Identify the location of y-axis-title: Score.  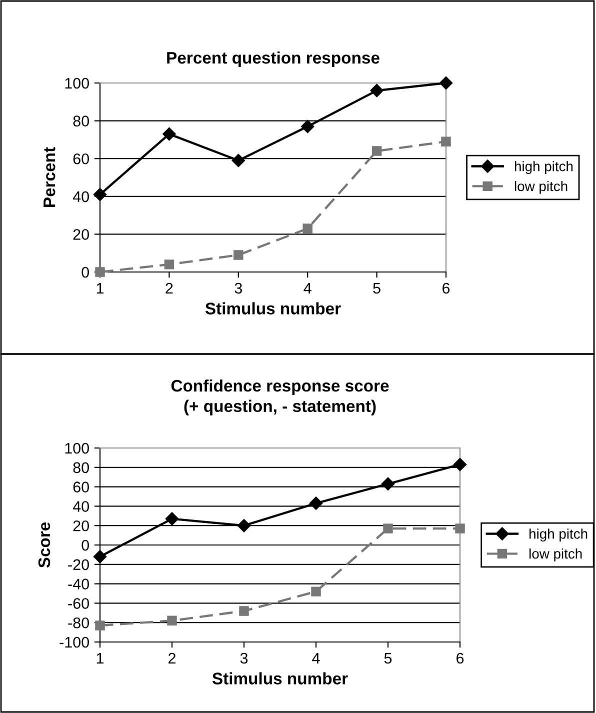
(44, 545).